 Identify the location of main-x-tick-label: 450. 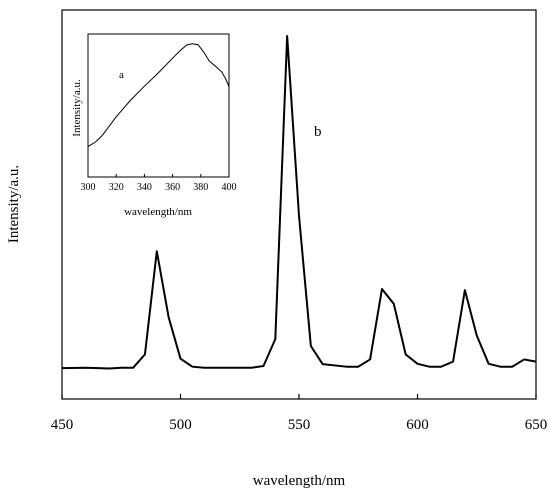
(62, 425).